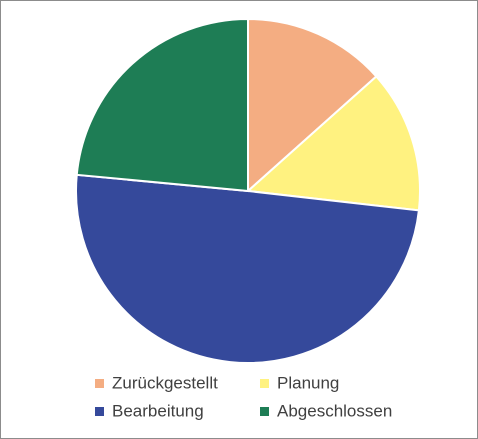  Describe the element at coordinates (158, 410) in the screenshot. I see `legend-label: Bearbeitung` at that location.